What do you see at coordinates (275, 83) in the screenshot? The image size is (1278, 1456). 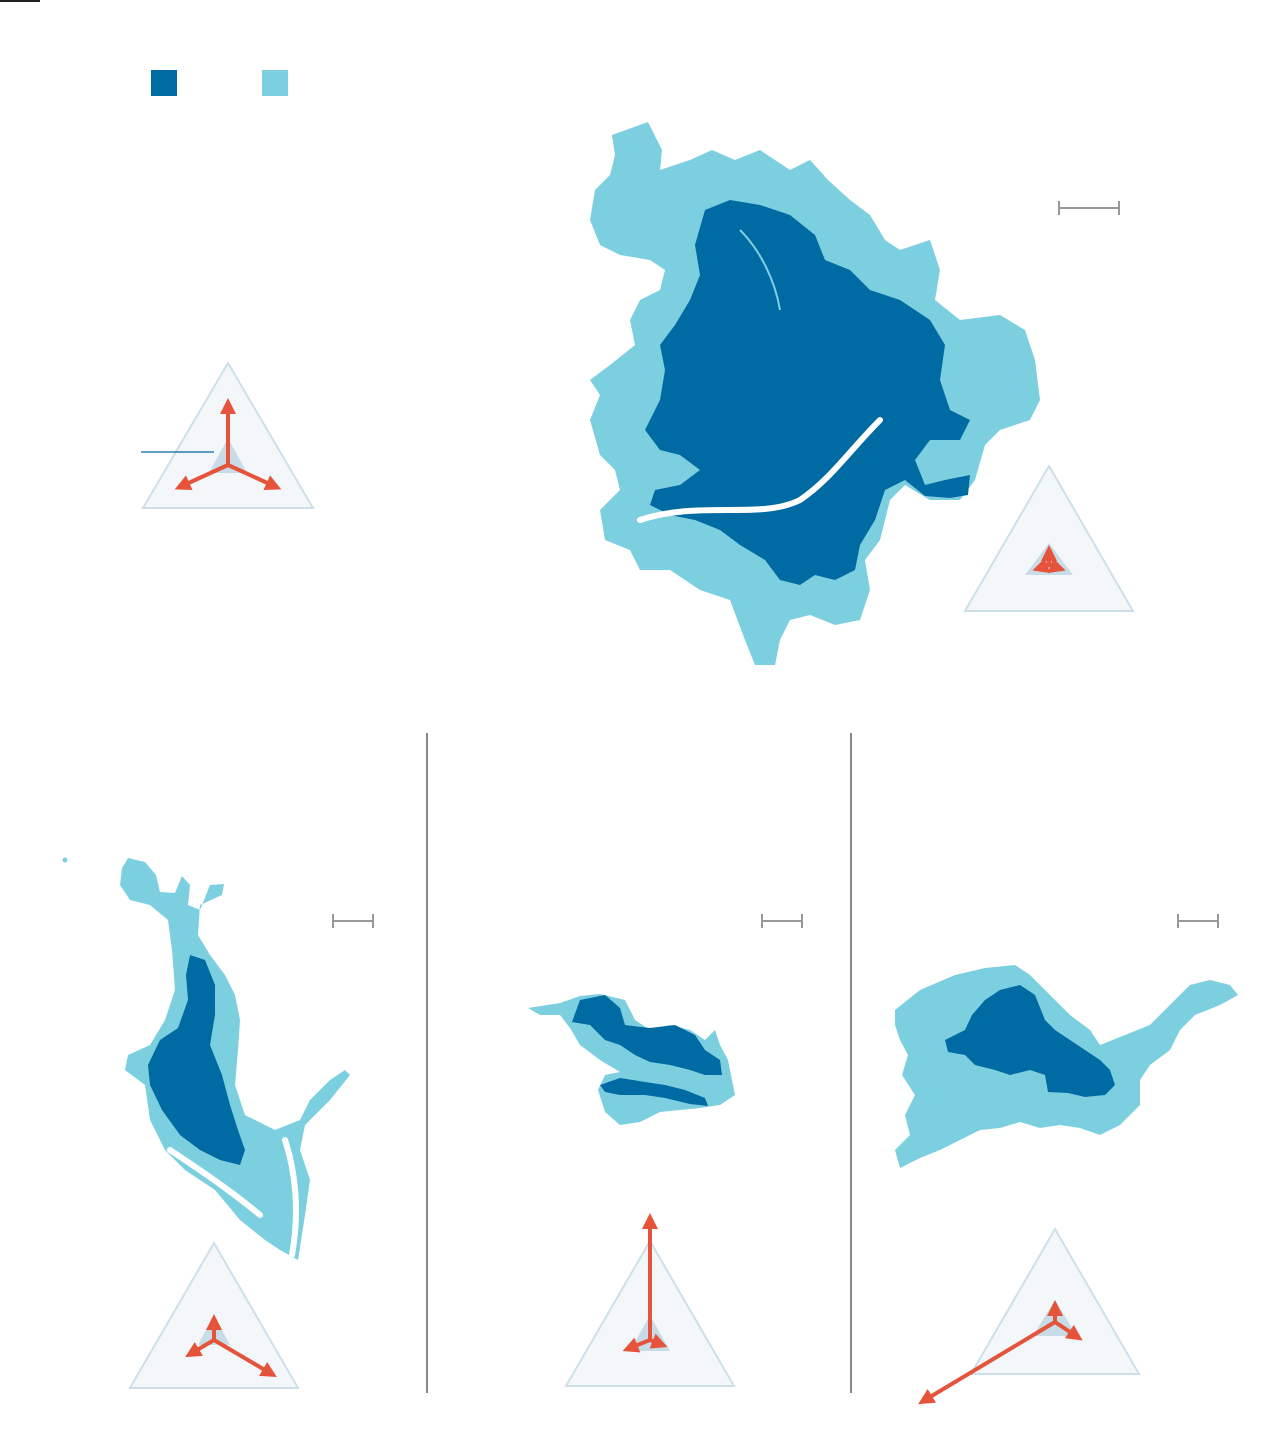 I see `legend-swatch-expansion` at bounding box center [275, 83].